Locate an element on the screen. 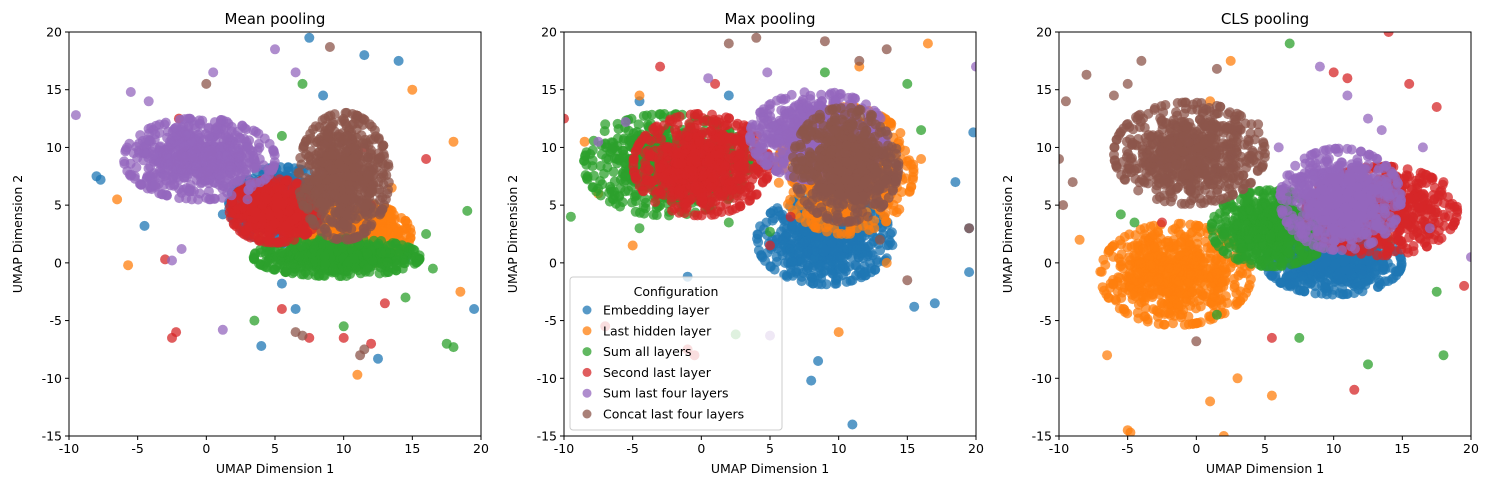 This screenshot has height=490, width=1489. x-tick-label: 0 is located at coordinates (206, 448).